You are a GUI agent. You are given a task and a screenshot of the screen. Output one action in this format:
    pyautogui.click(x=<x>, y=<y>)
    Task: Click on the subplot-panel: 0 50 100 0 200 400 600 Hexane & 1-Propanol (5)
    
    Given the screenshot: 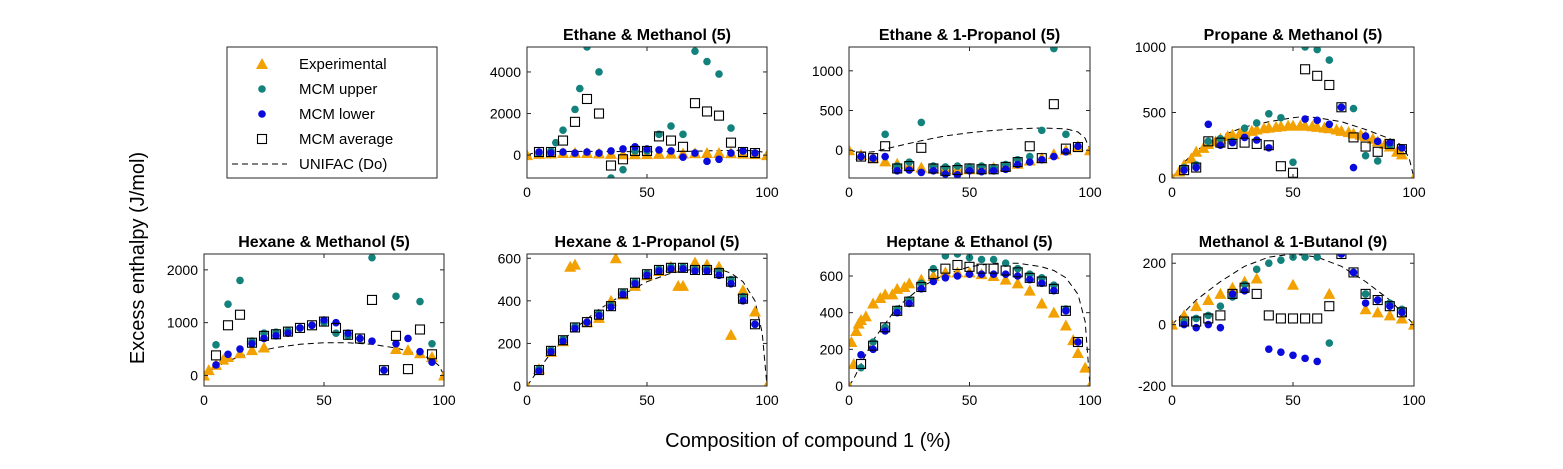 What is the action you would take?
    pyautogui.click(x=638, y=321)
    